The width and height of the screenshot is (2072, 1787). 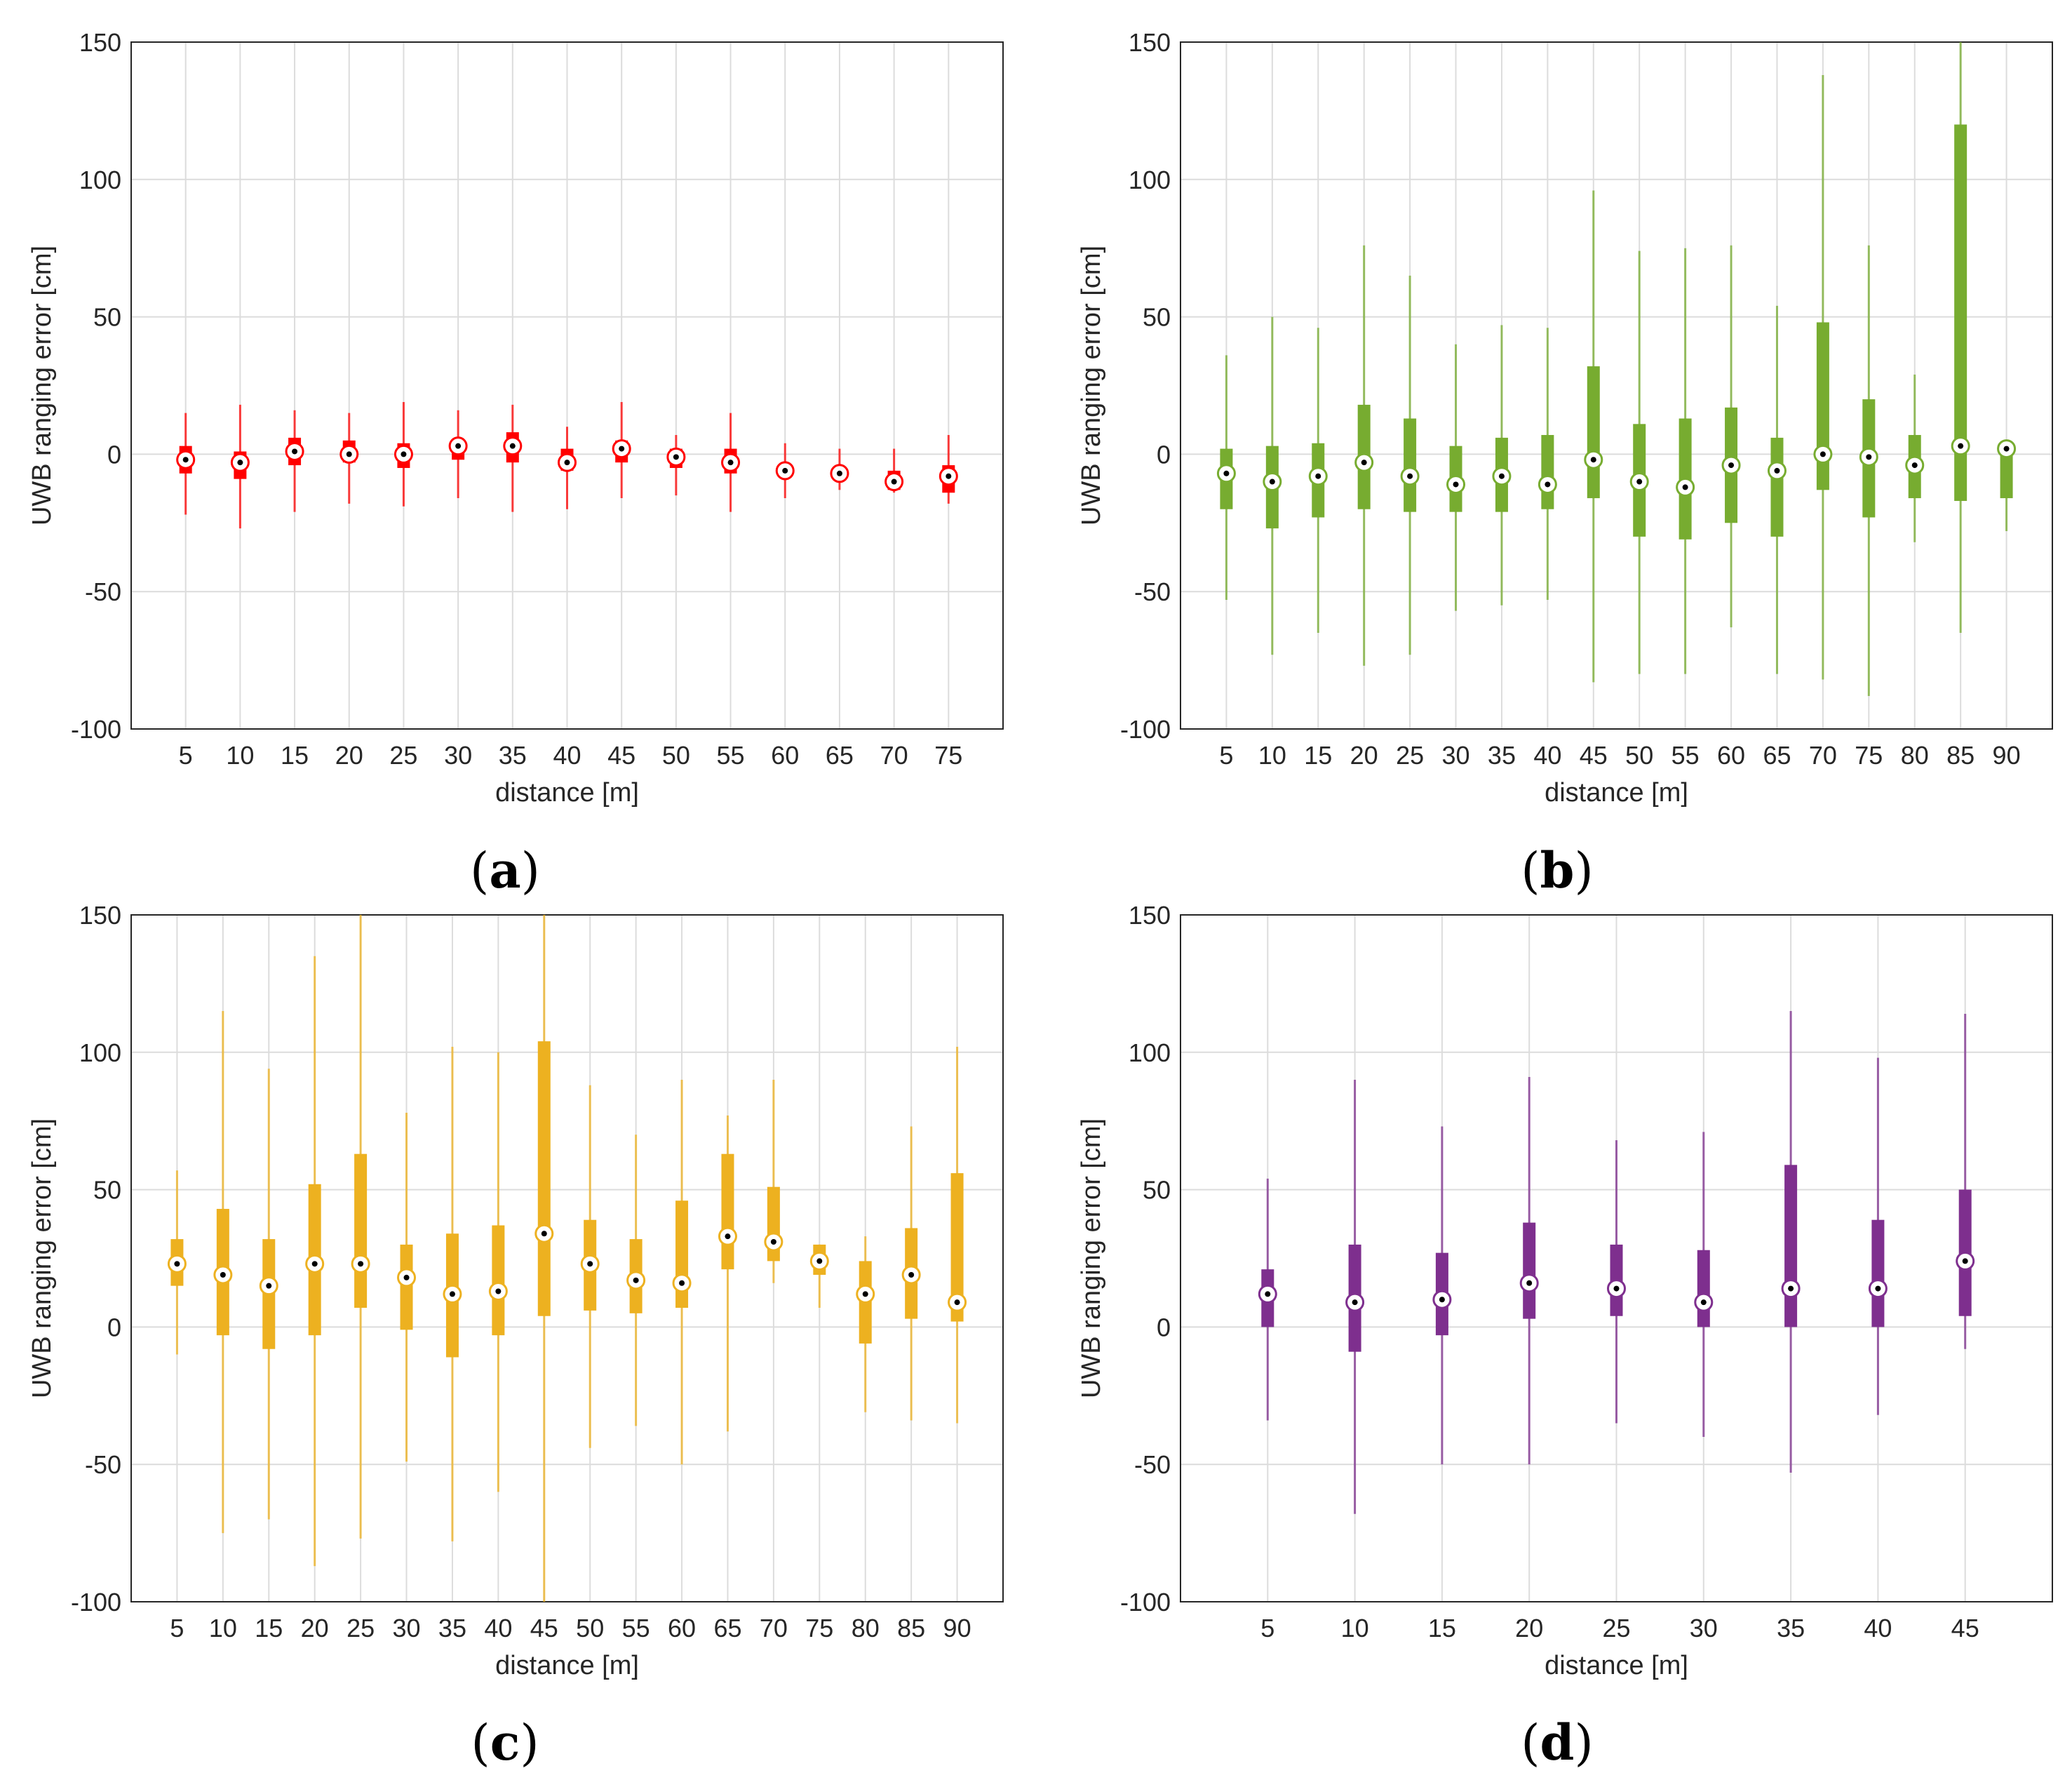 I want to click on y-tick-label: 150, so click(x=100, y=915).